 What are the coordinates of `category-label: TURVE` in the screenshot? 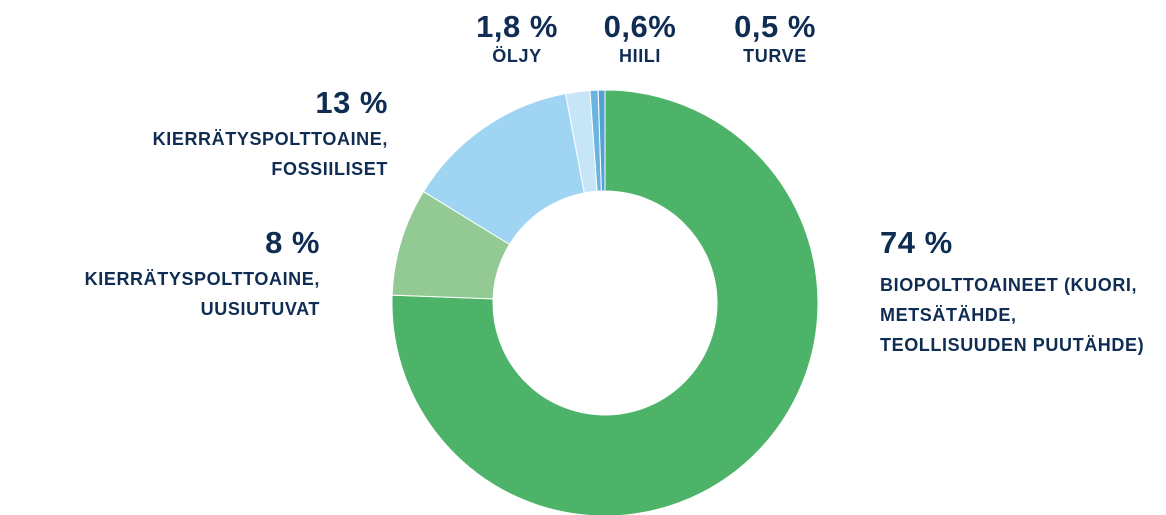 It's located at (775, 56).